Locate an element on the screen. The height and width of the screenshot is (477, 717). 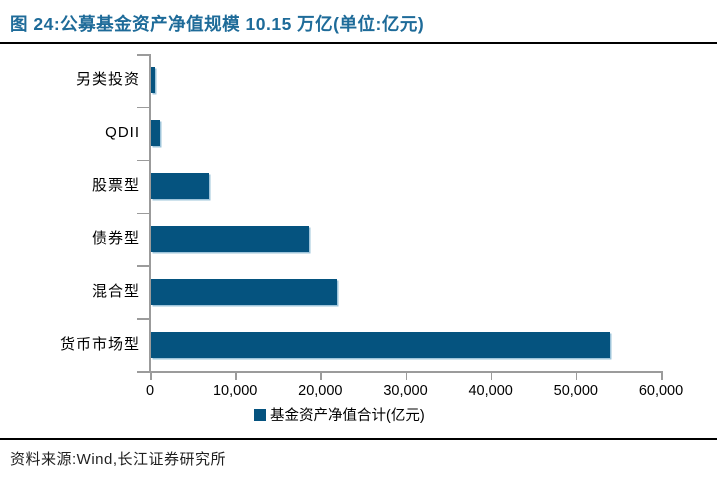
x-axis-label: 10,000 is located at coordinates (235, 391).